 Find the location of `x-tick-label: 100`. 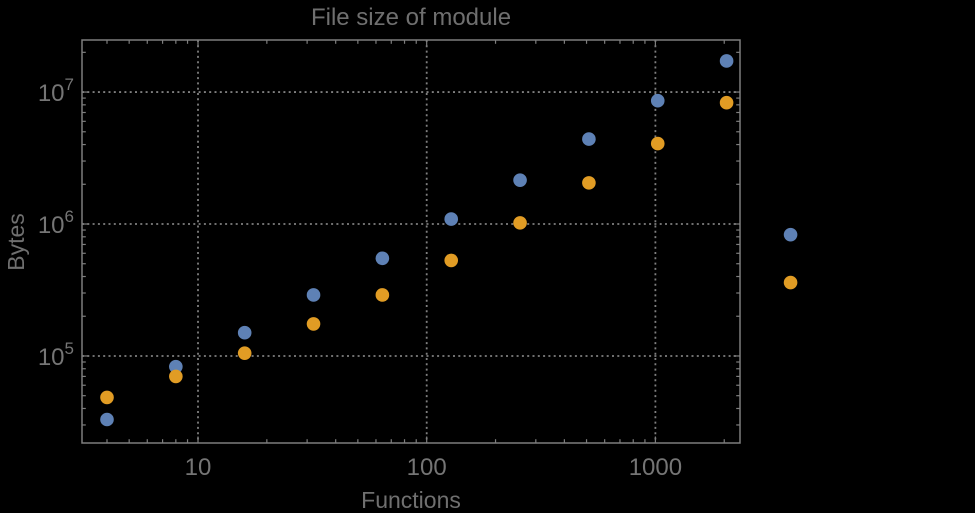

x-tick-label: 100 is located at coordinates (427, 467).